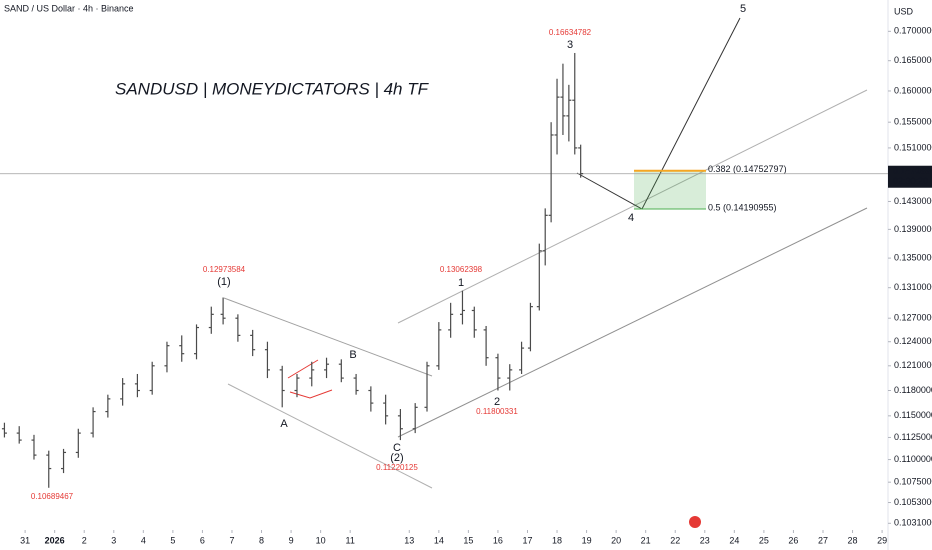 This screenshot has width=932, height=550. Describe the element at coordinates (913, 365) in the screenshot. I see `y-tick-label: 0.12100000` at that location.